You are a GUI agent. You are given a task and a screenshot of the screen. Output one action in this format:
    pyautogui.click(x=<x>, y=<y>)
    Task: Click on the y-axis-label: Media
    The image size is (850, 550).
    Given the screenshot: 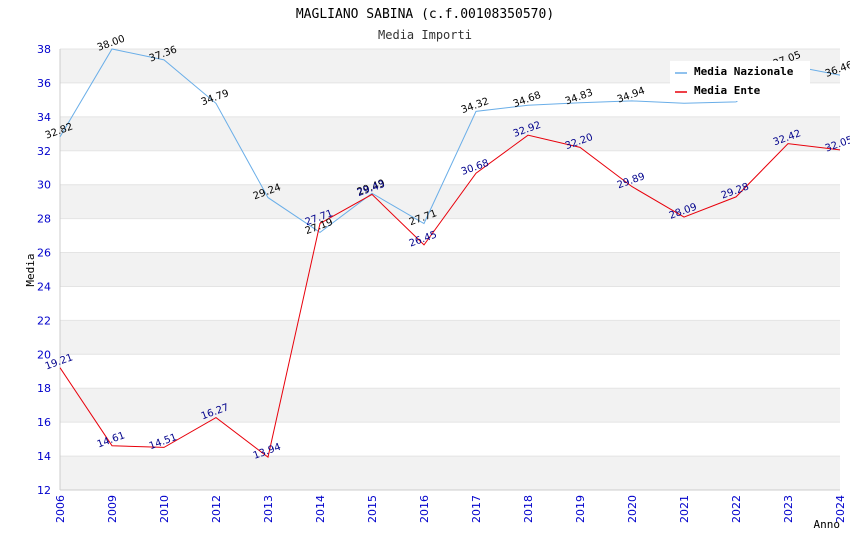 What is the action you would take?
    pyautogui.click(x=30, y=269)
    